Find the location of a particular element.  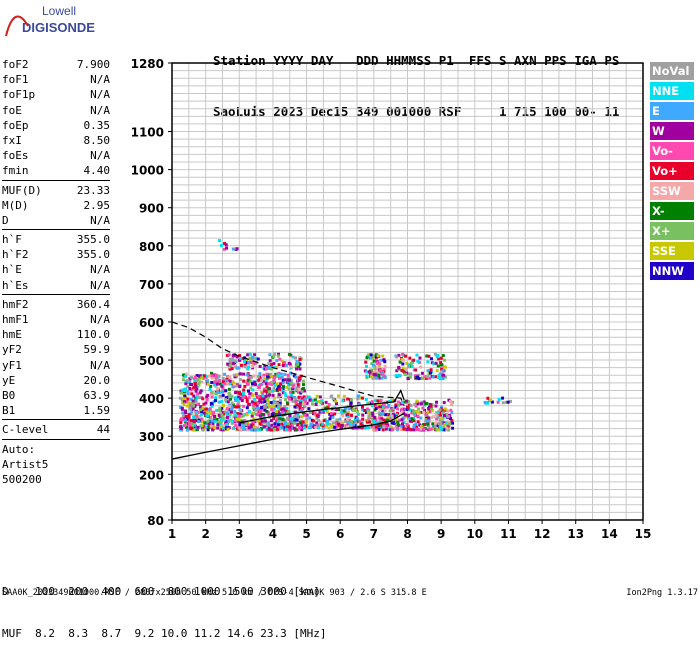

param-row: B0 63.9 is located at coordinates (56, 395).